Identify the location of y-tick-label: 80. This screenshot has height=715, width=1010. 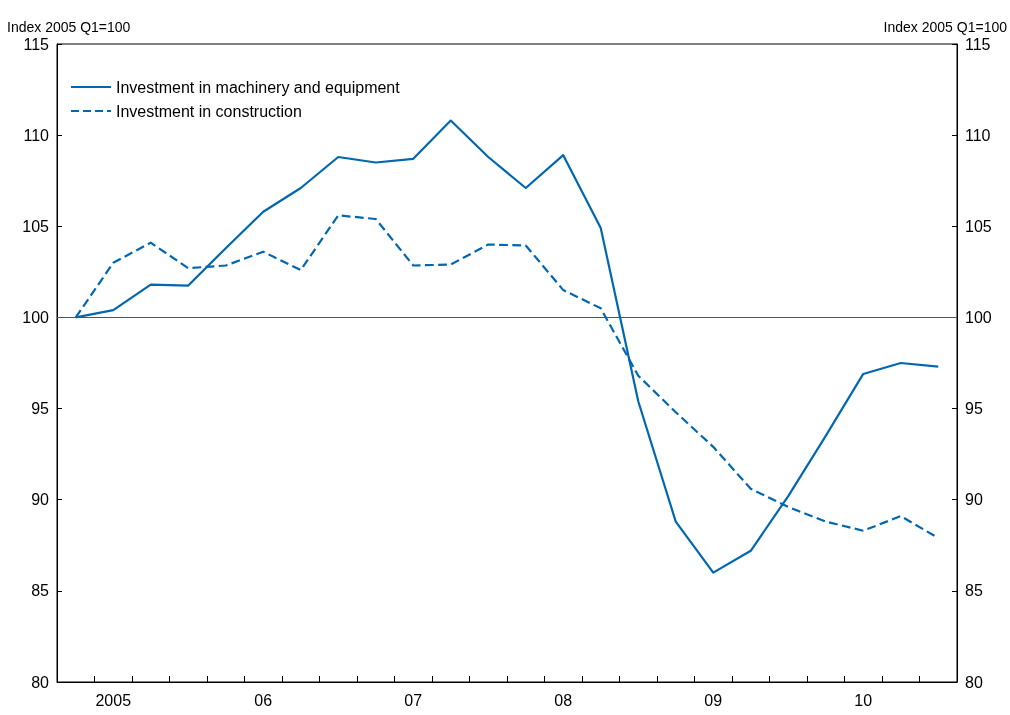
(40, 682).